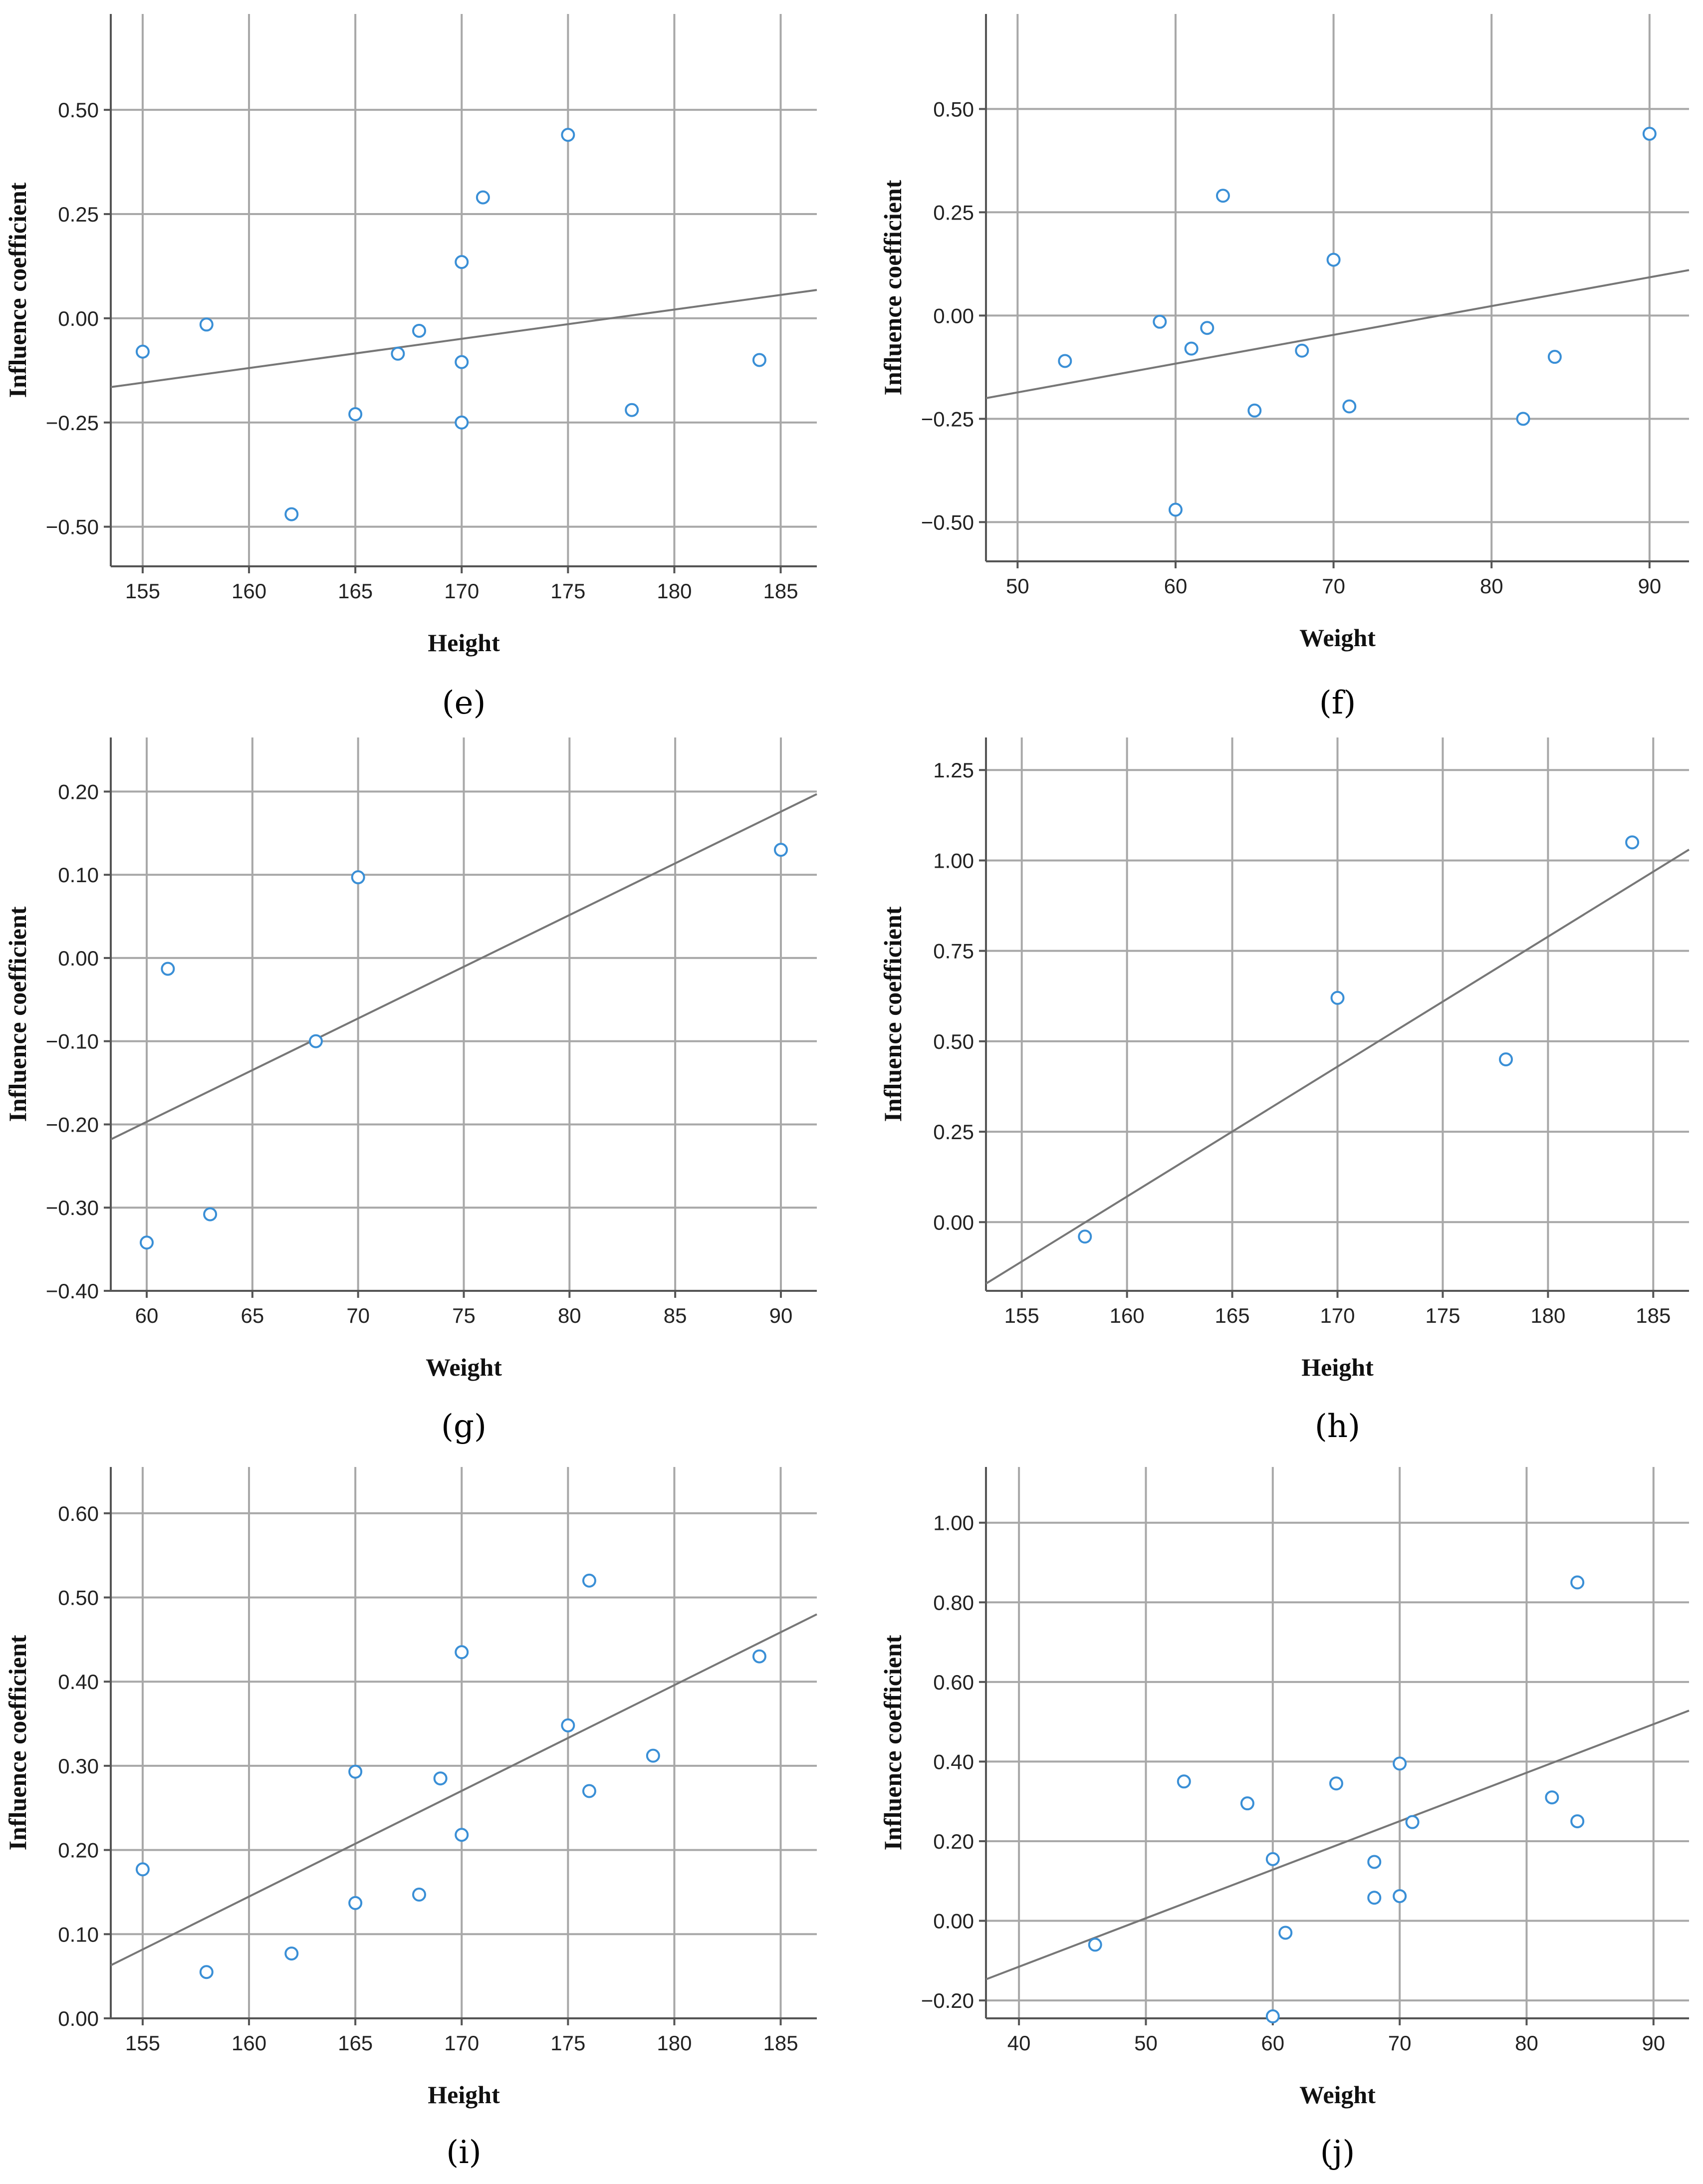 This screenshot has height=2184, width=1703. Describe the element at coordinates (142, 2043) in the screenshot. I see `x-tick-label: 155` at that location.